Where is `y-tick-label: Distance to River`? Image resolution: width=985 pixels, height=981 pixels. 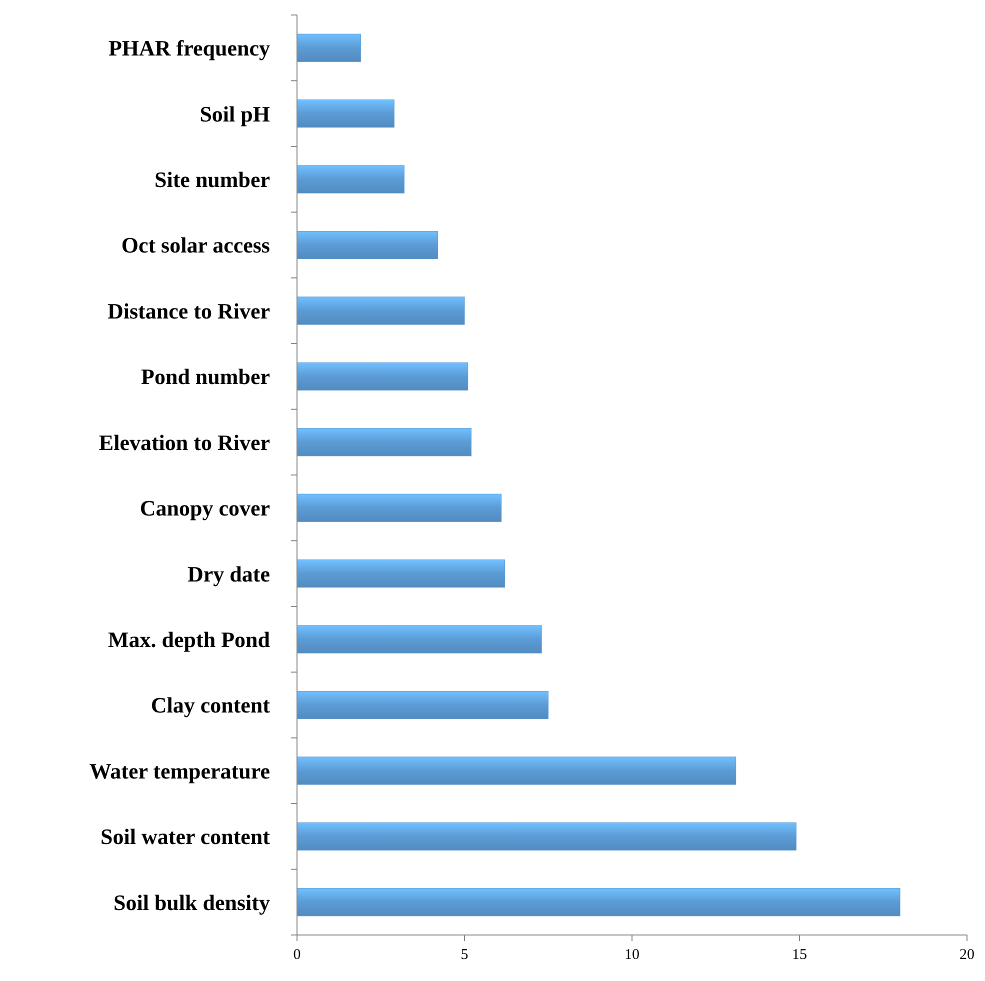
y-tick-label: Distance to River is located at coordinates (188, 311).